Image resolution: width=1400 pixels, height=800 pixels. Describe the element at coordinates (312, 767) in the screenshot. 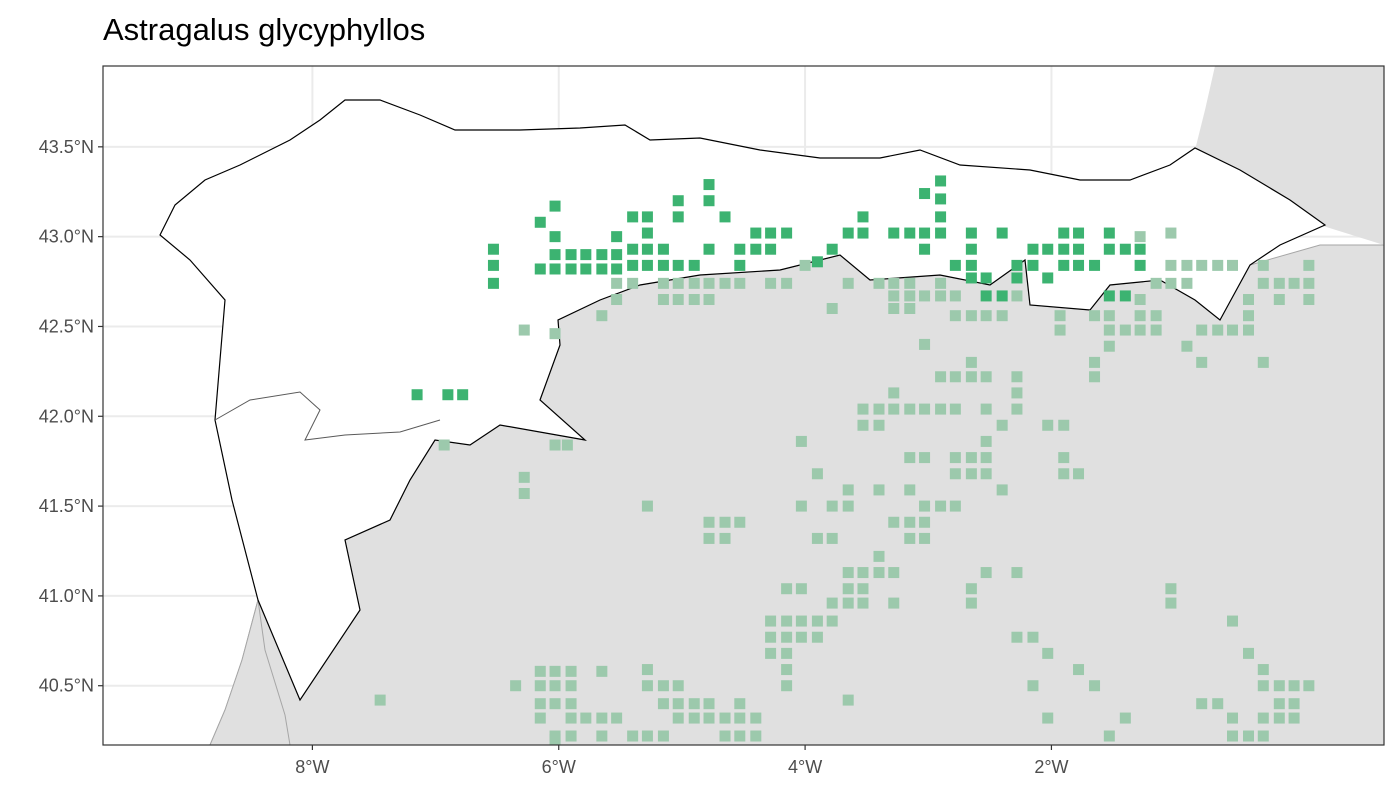

I see `x-tick-label: 8°W` at that location.